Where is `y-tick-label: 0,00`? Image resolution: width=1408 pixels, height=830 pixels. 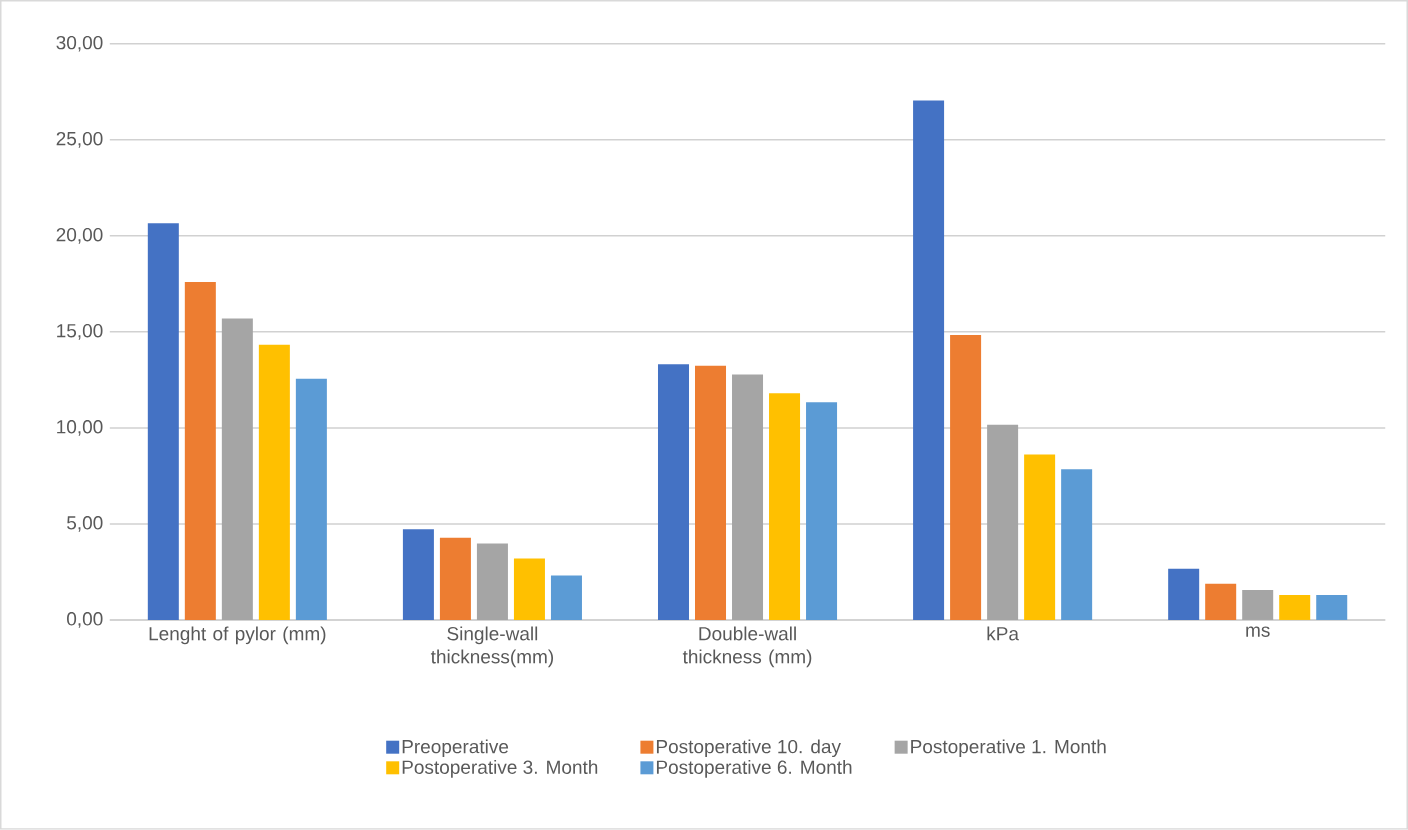
y-tick-label: 0,00 is located at coordinates (85, 620).